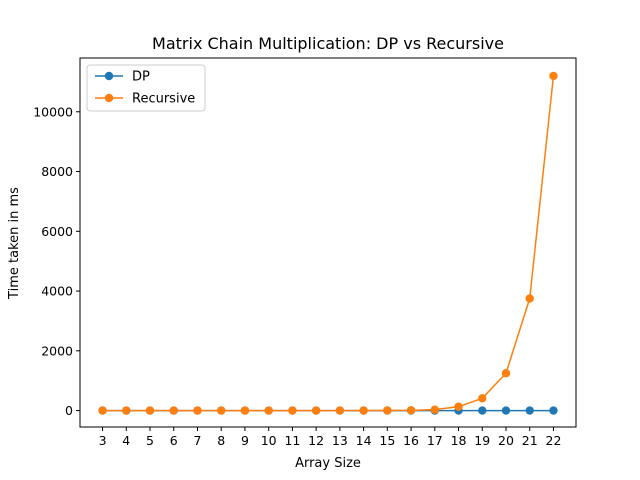 This screenshot has height=480, width=640. What do you see at coordinates (269, 440) in the screenshot?
I see `x-tick-label: 10` at bounding box center [269, 440].